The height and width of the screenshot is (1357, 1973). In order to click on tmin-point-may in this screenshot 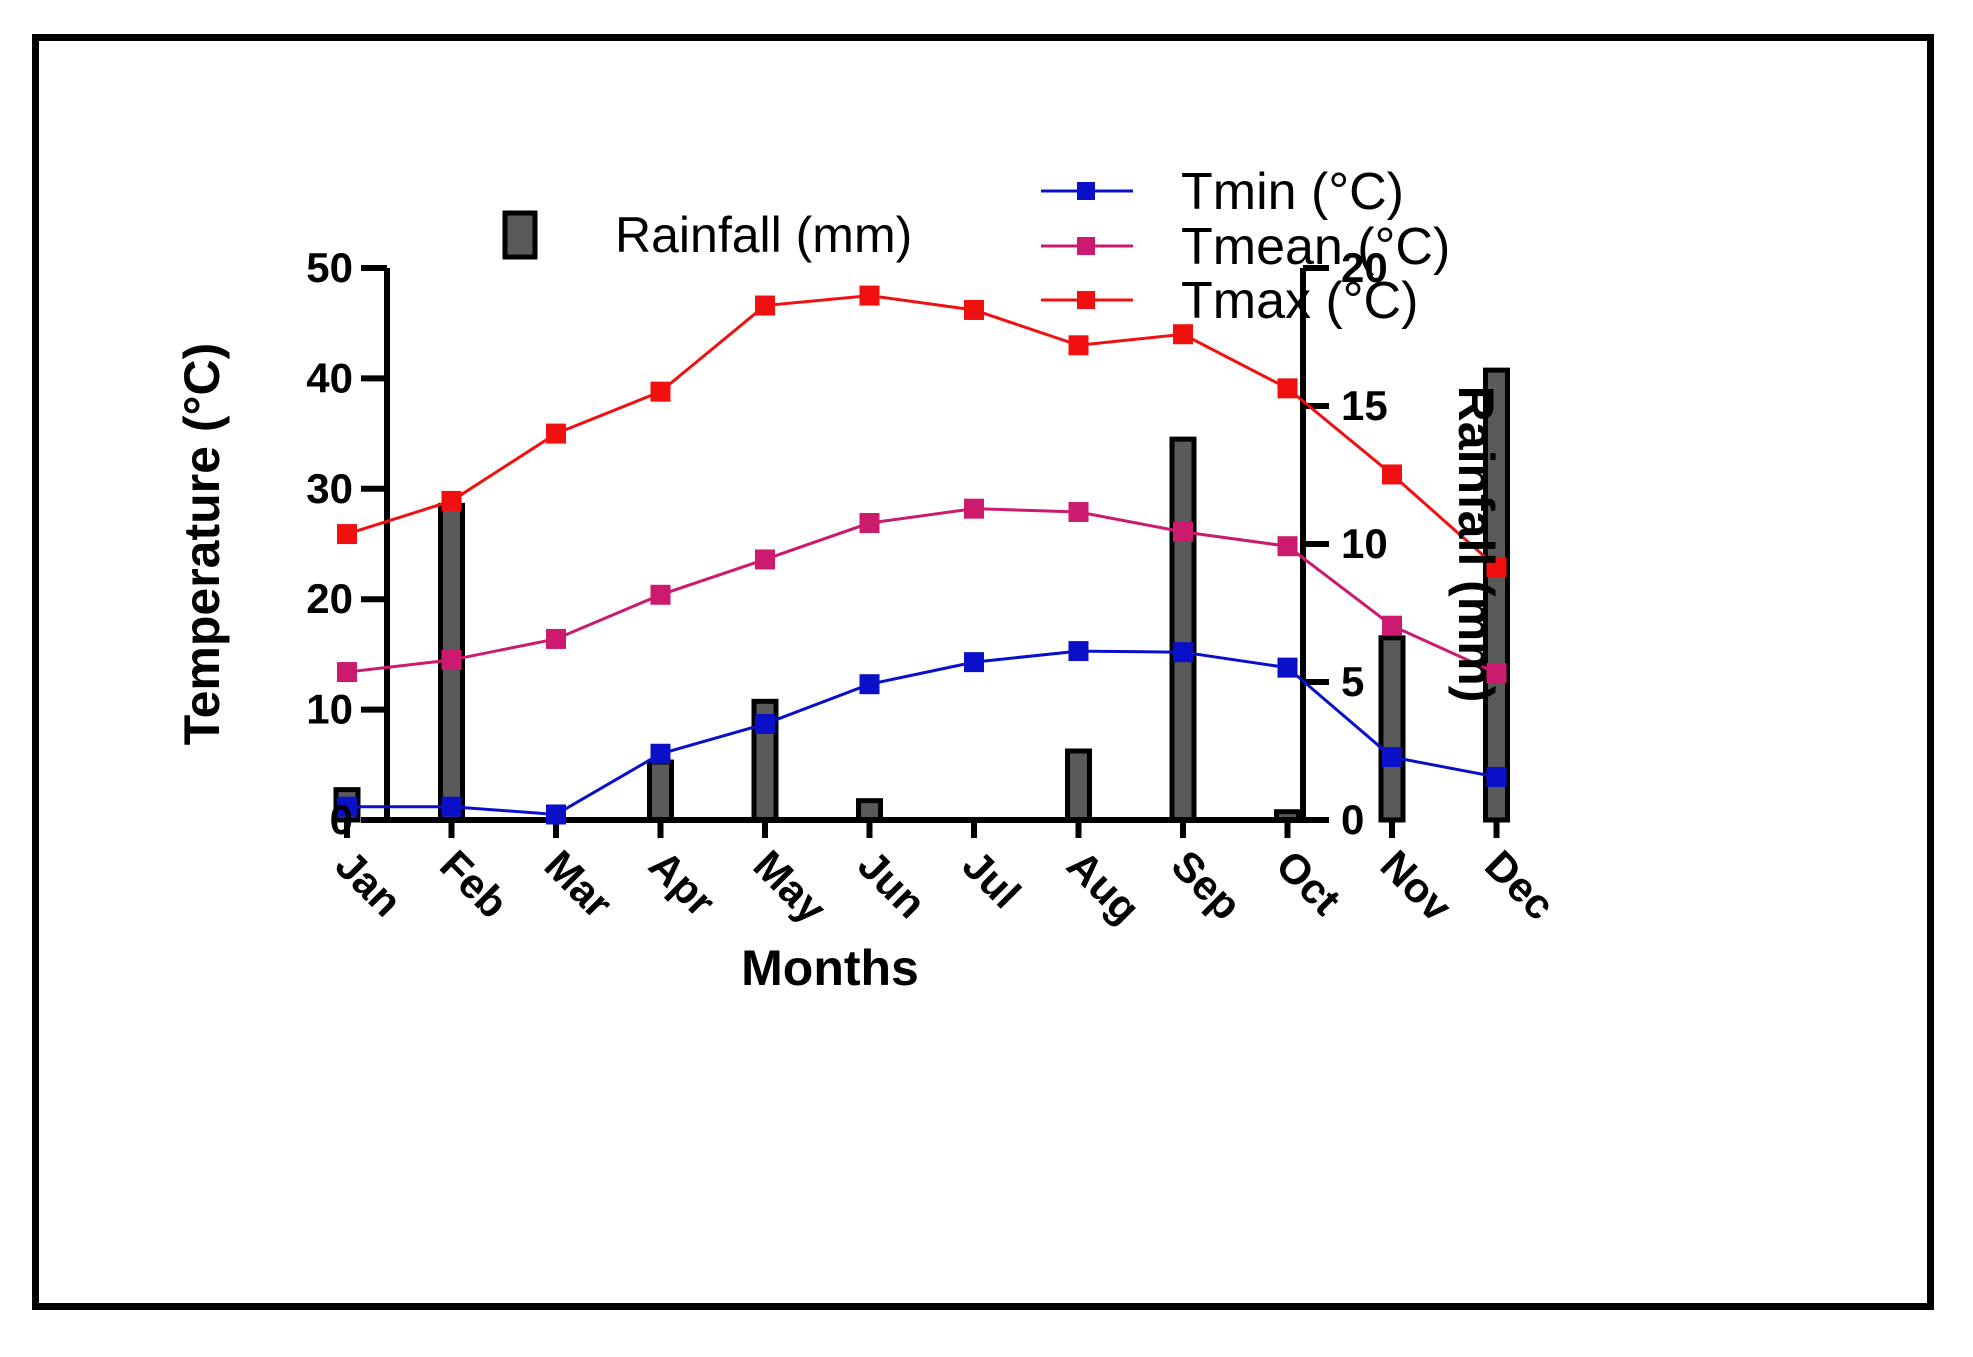, I will do `click(765, 723)`.